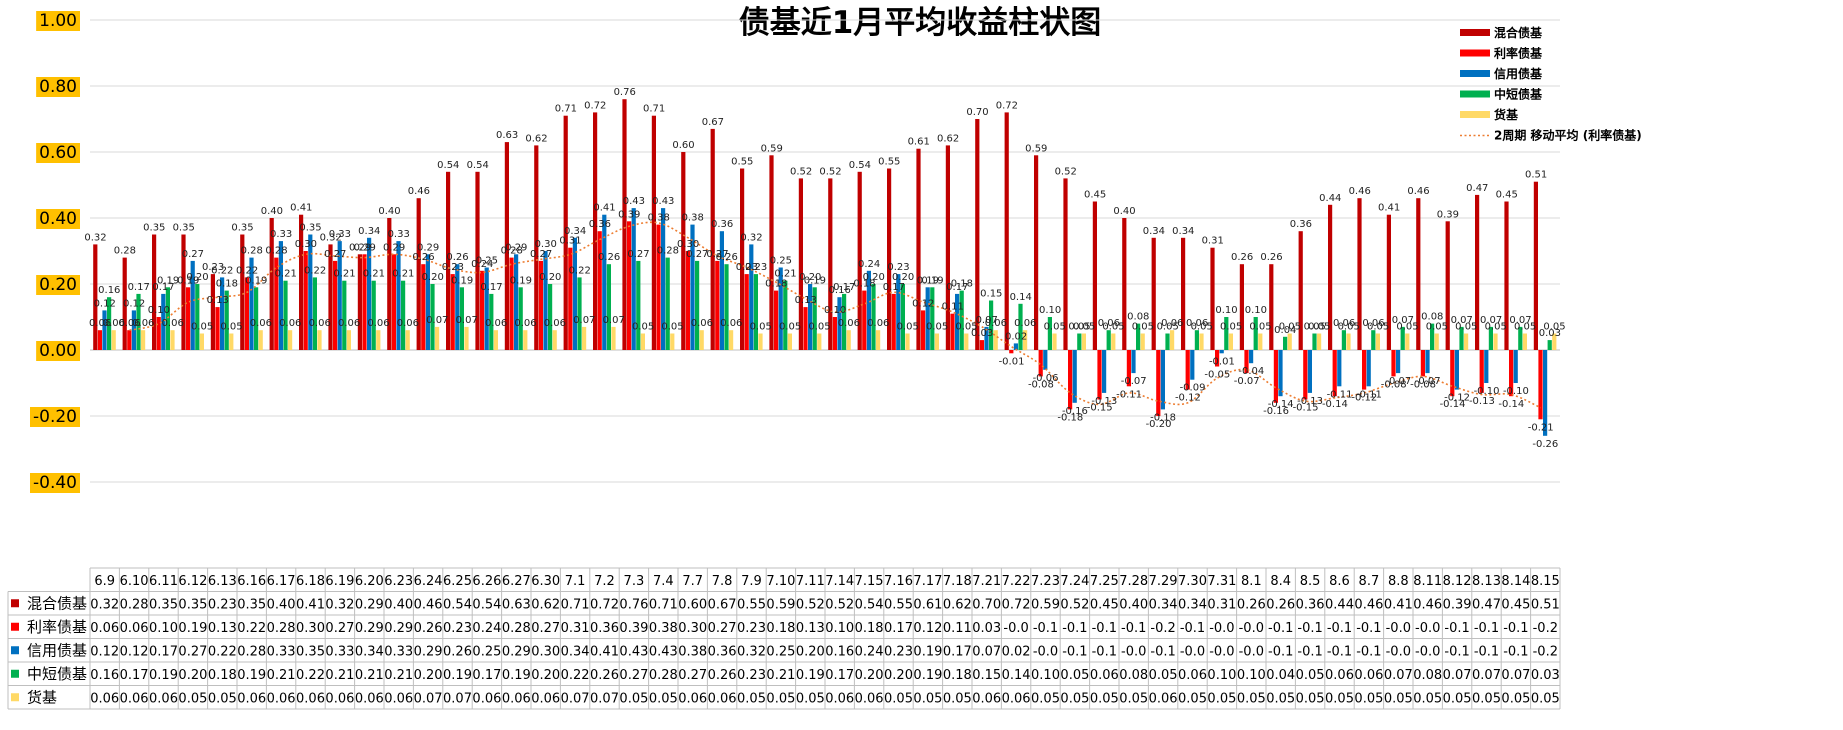 This screenshot has width=1843, height=730. What do you see at coordinates (310, 604) in the screenshot?
I see `table-cell: 0.41` at bounding box center [310, 604].